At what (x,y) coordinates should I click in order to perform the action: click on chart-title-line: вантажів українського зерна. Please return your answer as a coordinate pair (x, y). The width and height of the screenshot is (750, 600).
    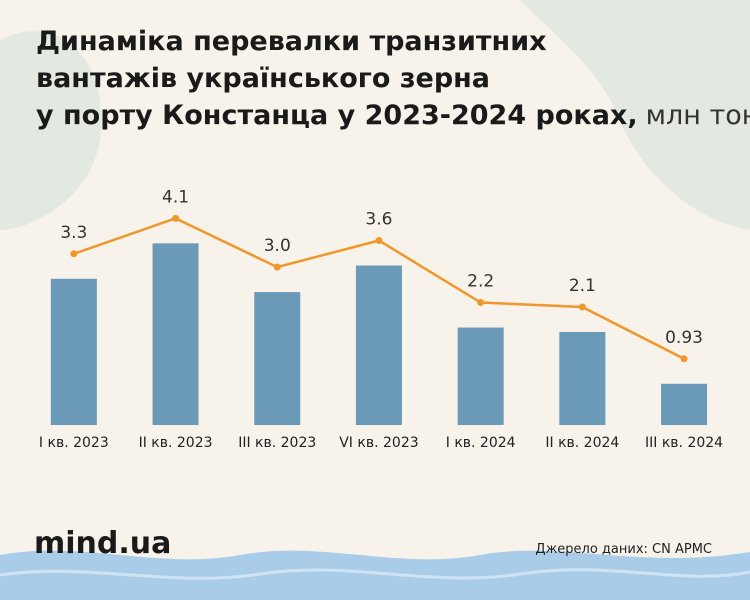
    Looking at the image, I should click on (263, 78).